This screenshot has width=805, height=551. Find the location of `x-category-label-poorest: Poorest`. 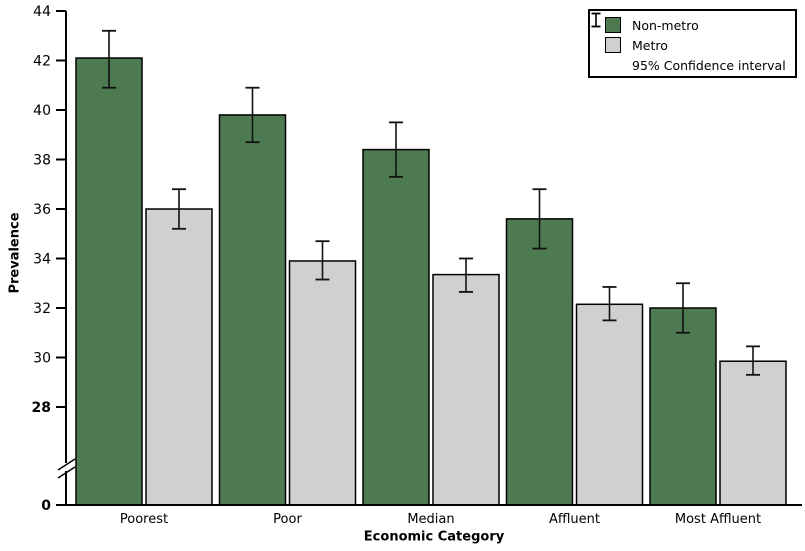

x-category-label-poorest: Poorest is located at coordinates (144, 519).